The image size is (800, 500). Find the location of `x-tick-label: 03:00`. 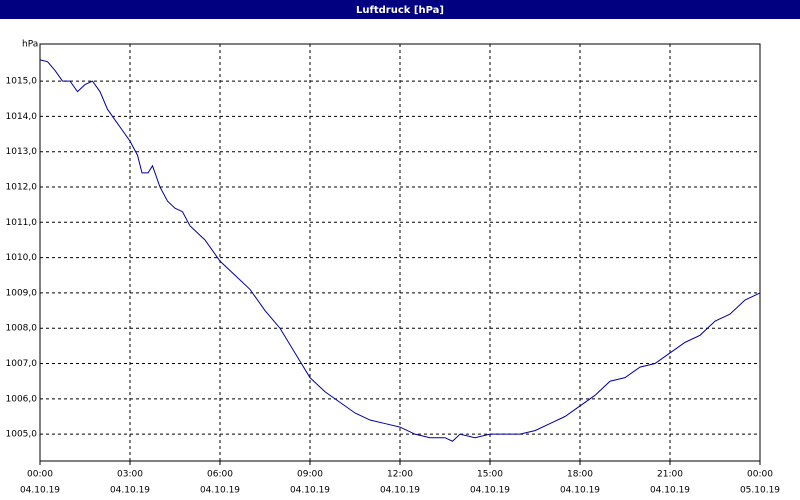

x-tick-label: 03:00 is located at coordinates (130, 475).